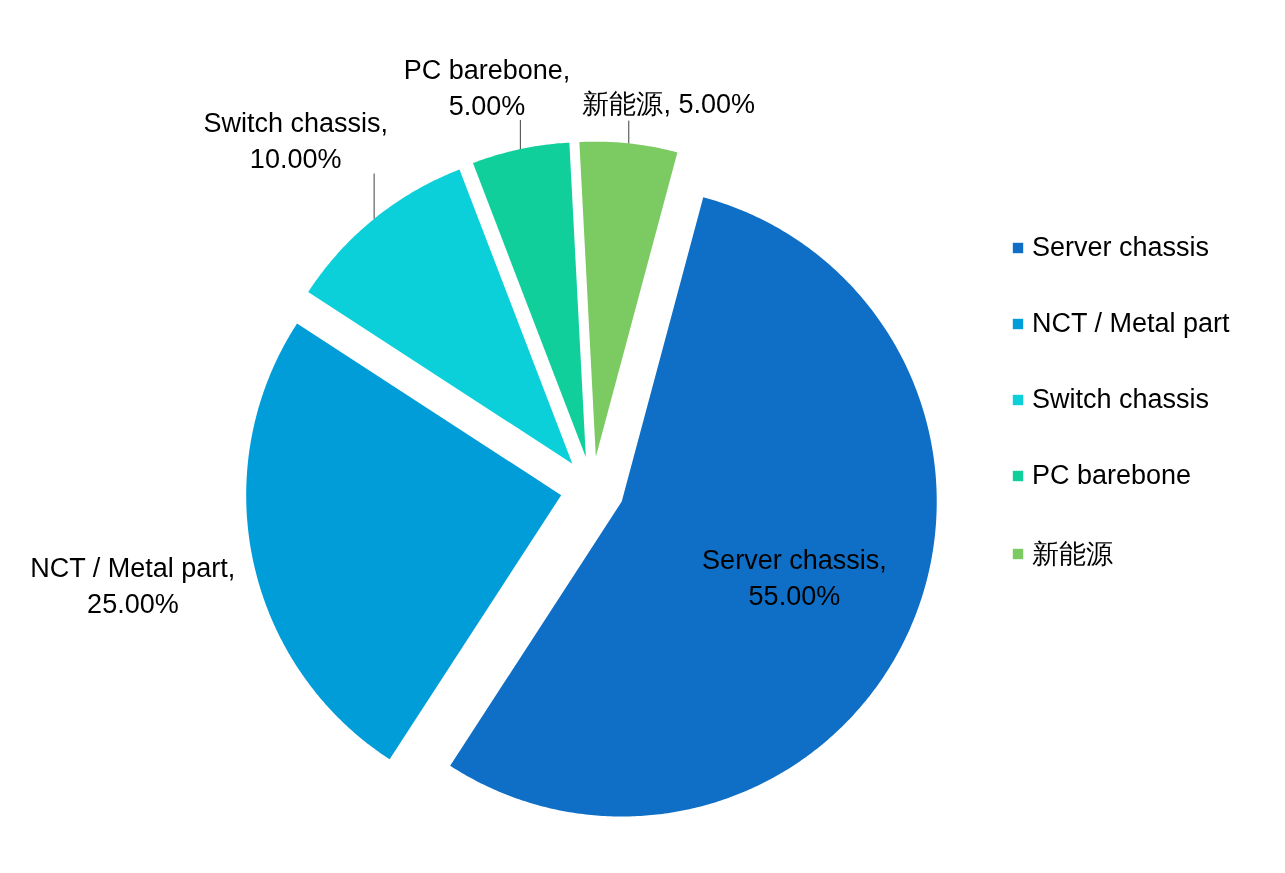  I want to click on data-label: Switch chassis, 10.00%, so click(295, 141).